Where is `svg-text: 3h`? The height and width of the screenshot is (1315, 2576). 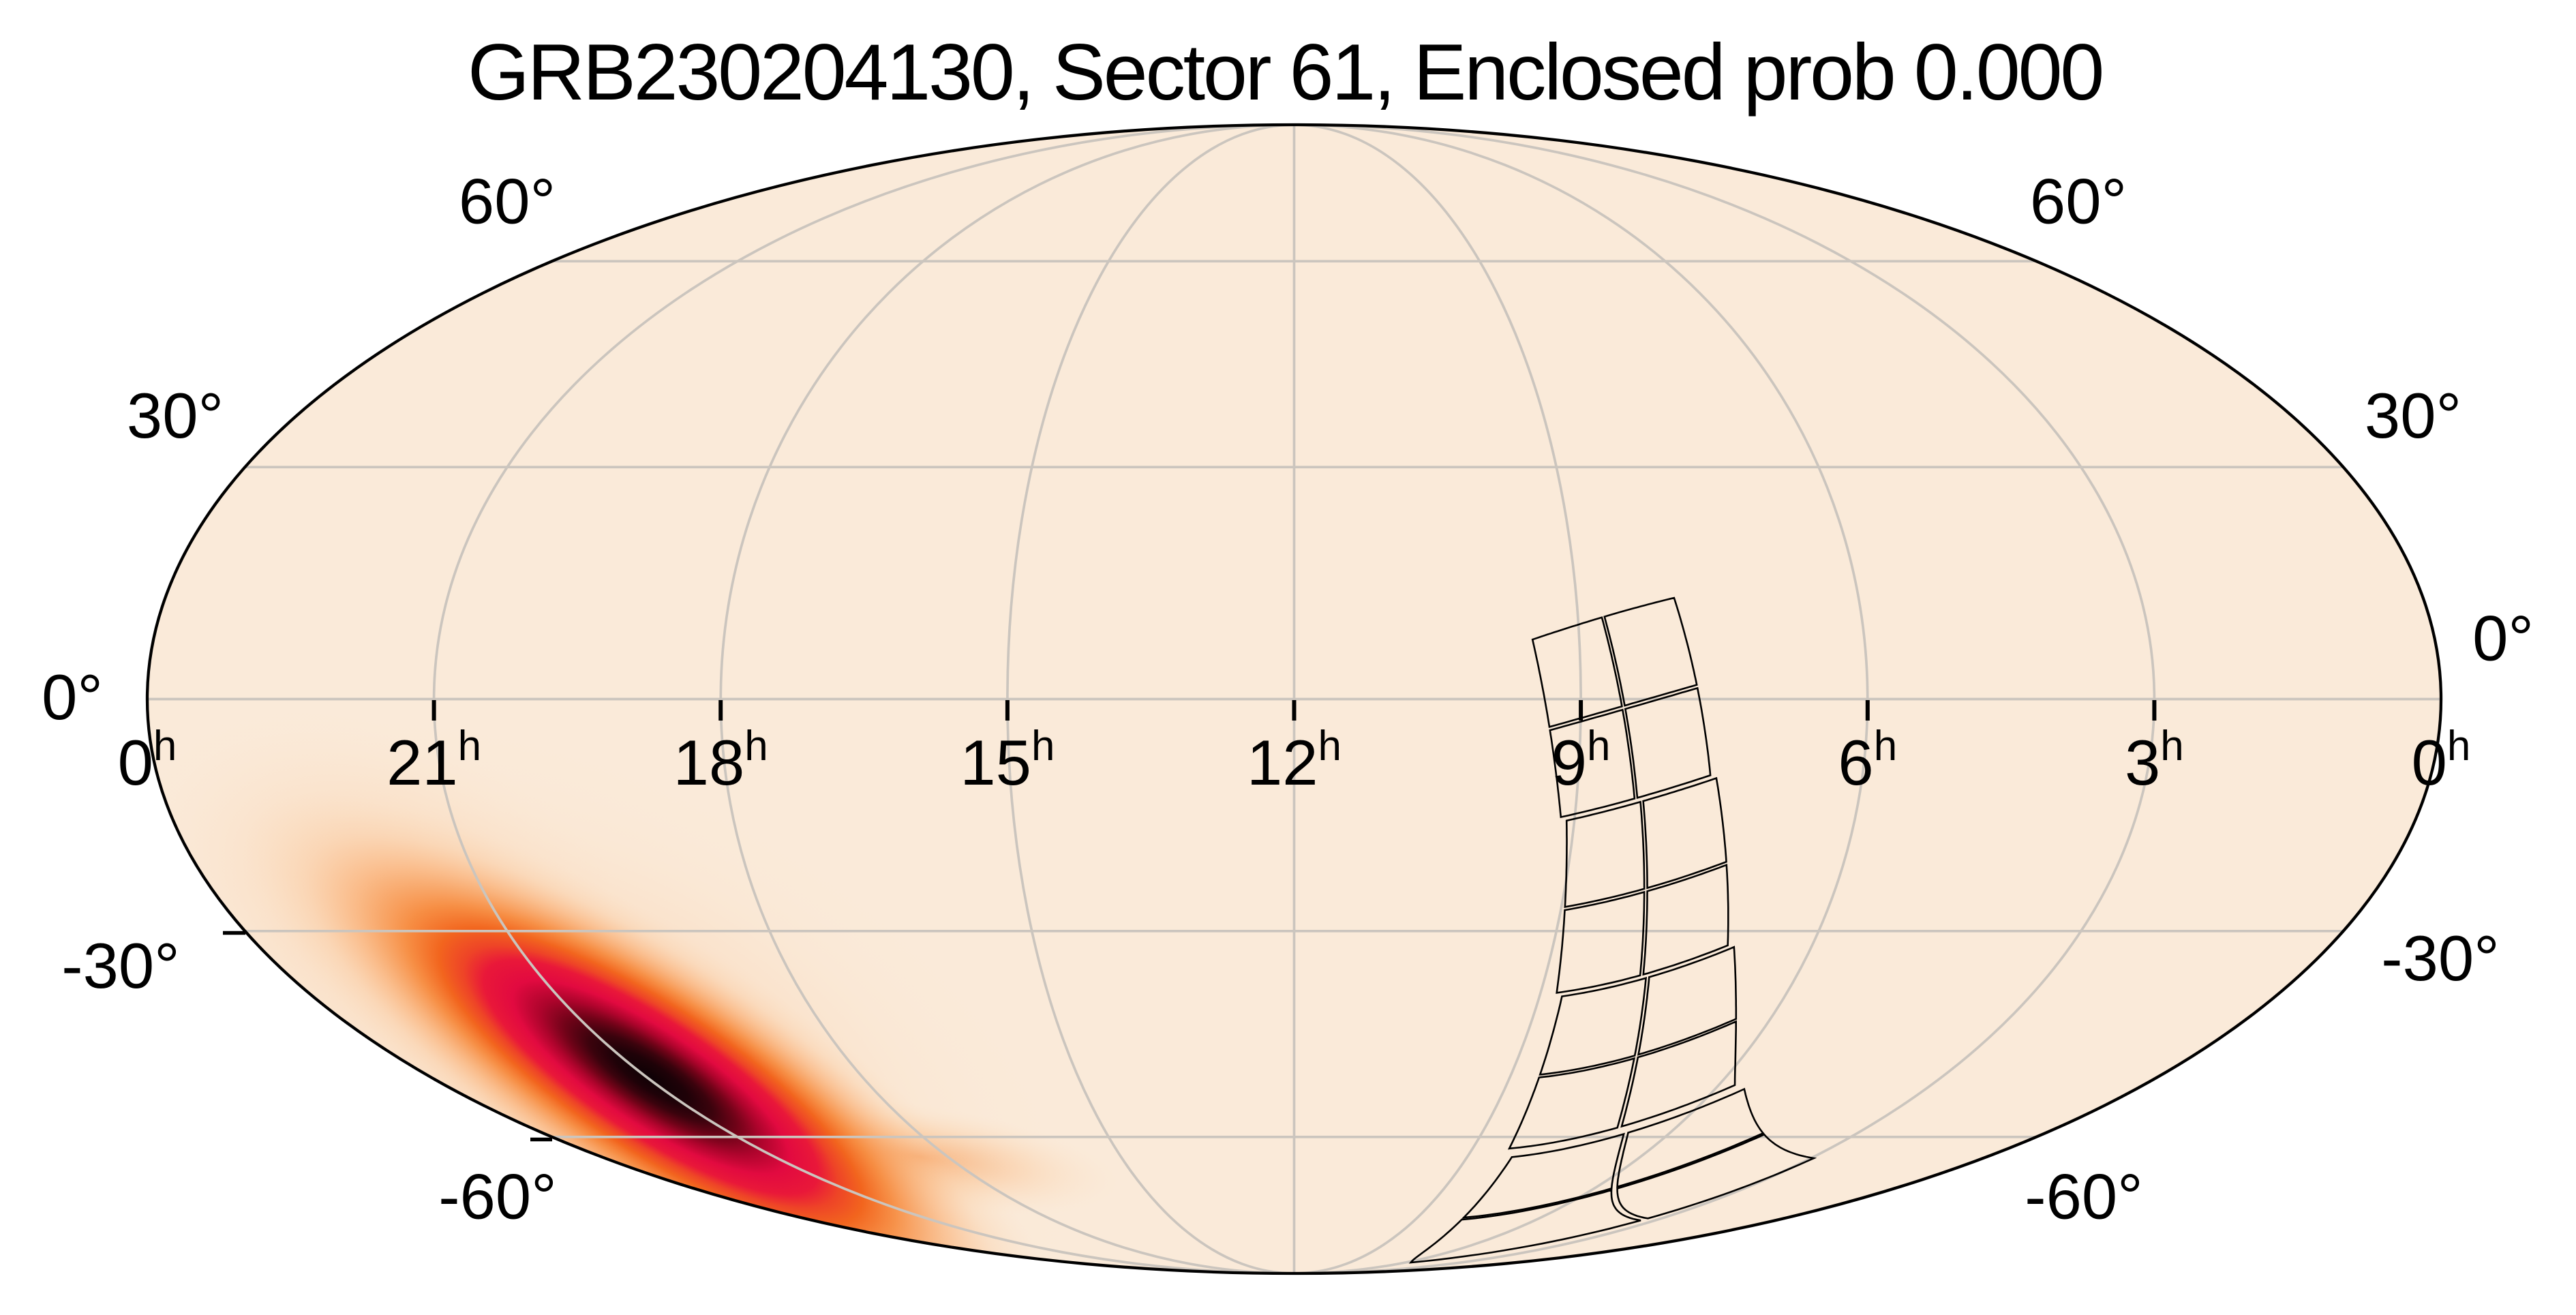 svg-text: 3h is located at coordinates (2154, 760).